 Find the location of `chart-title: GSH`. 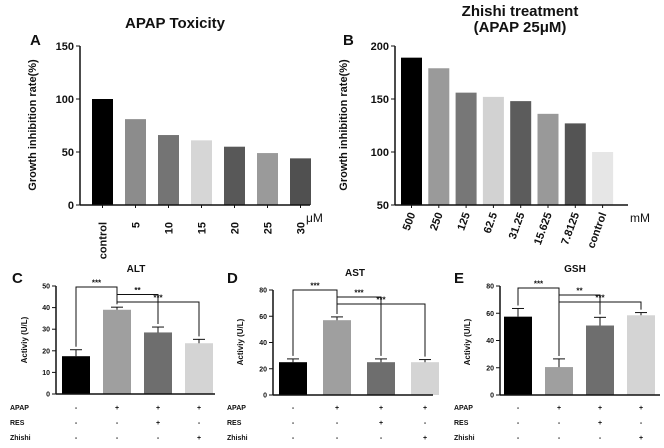

chart-title: GSH is located at coordinates (575, 269).